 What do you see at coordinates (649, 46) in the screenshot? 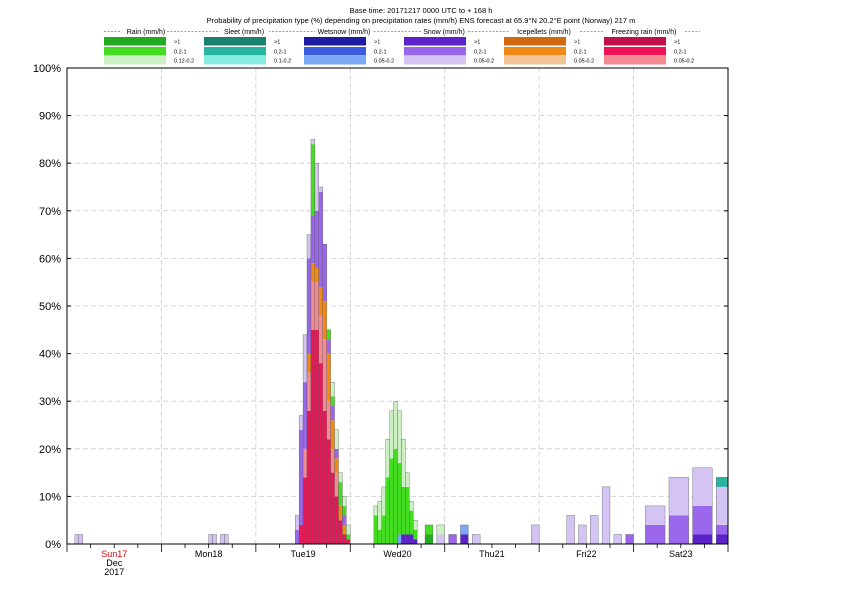
I see `legend-group: Freezing rain (mm/h) >1 0.2-1 0.05-0.2` at bounding box center [649, 46].